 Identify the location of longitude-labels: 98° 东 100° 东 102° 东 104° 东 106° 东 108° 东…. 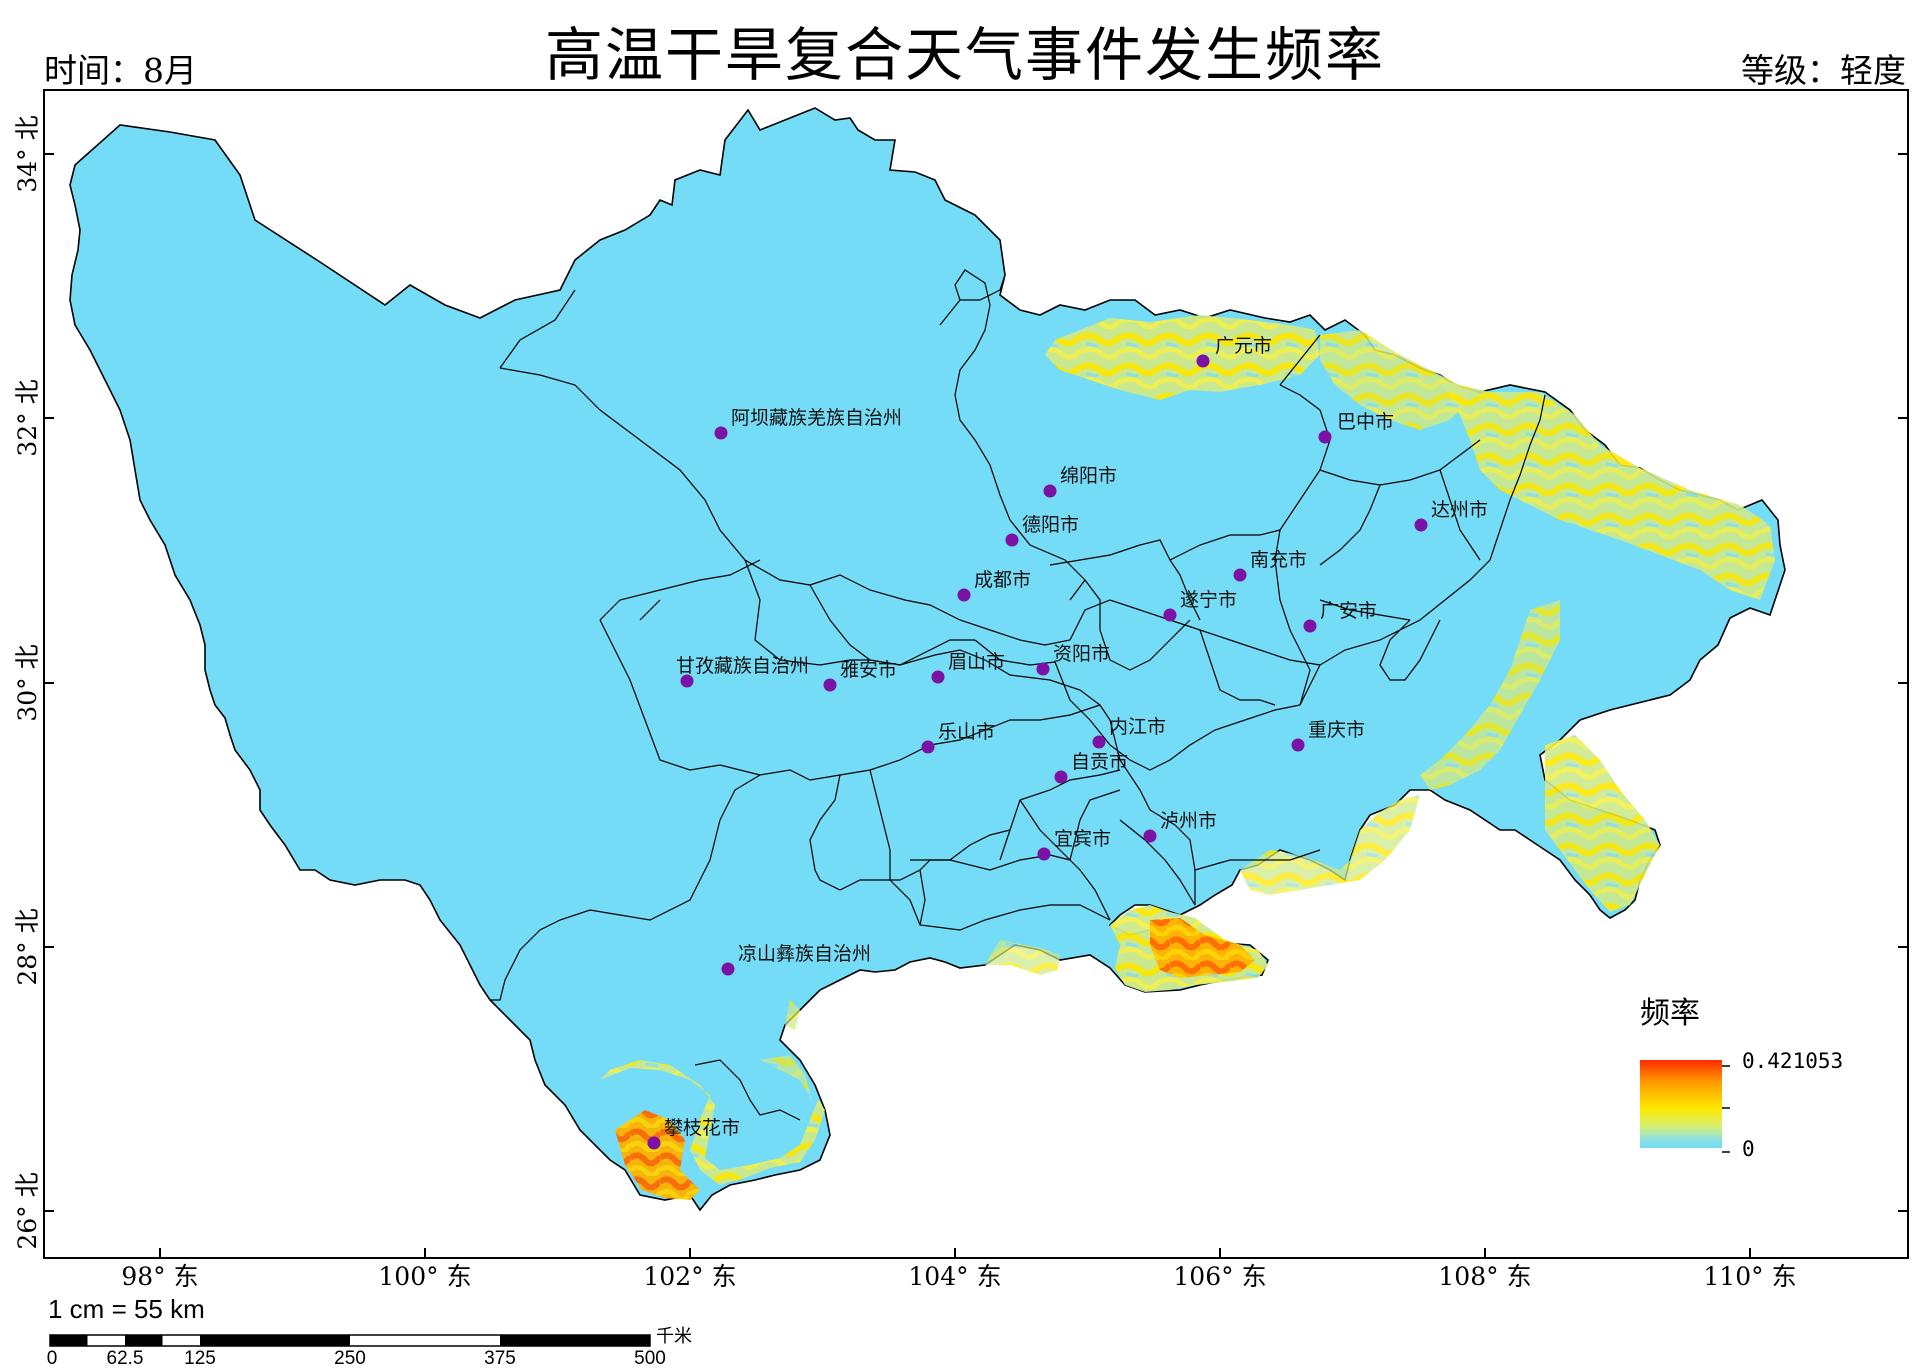
(958, 1276).